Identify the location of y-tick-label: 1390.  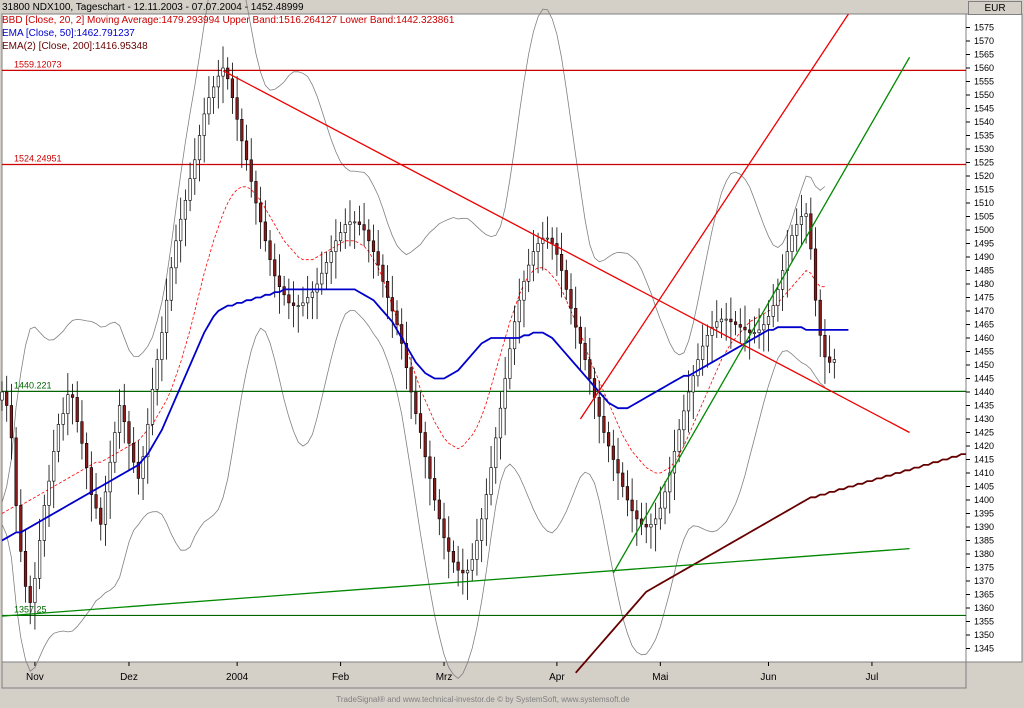
(984, 527).